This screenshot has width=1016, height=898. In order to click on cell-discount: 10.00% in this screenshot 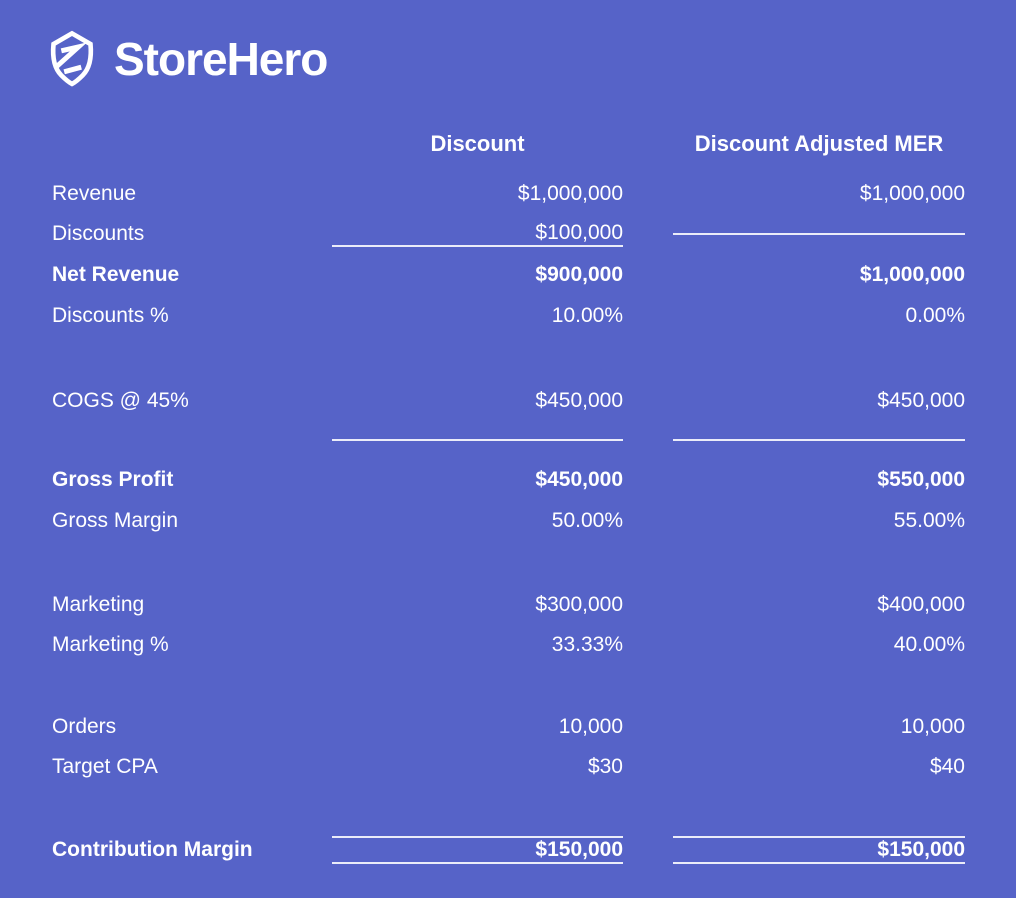, I will do `click(587, 315)`.